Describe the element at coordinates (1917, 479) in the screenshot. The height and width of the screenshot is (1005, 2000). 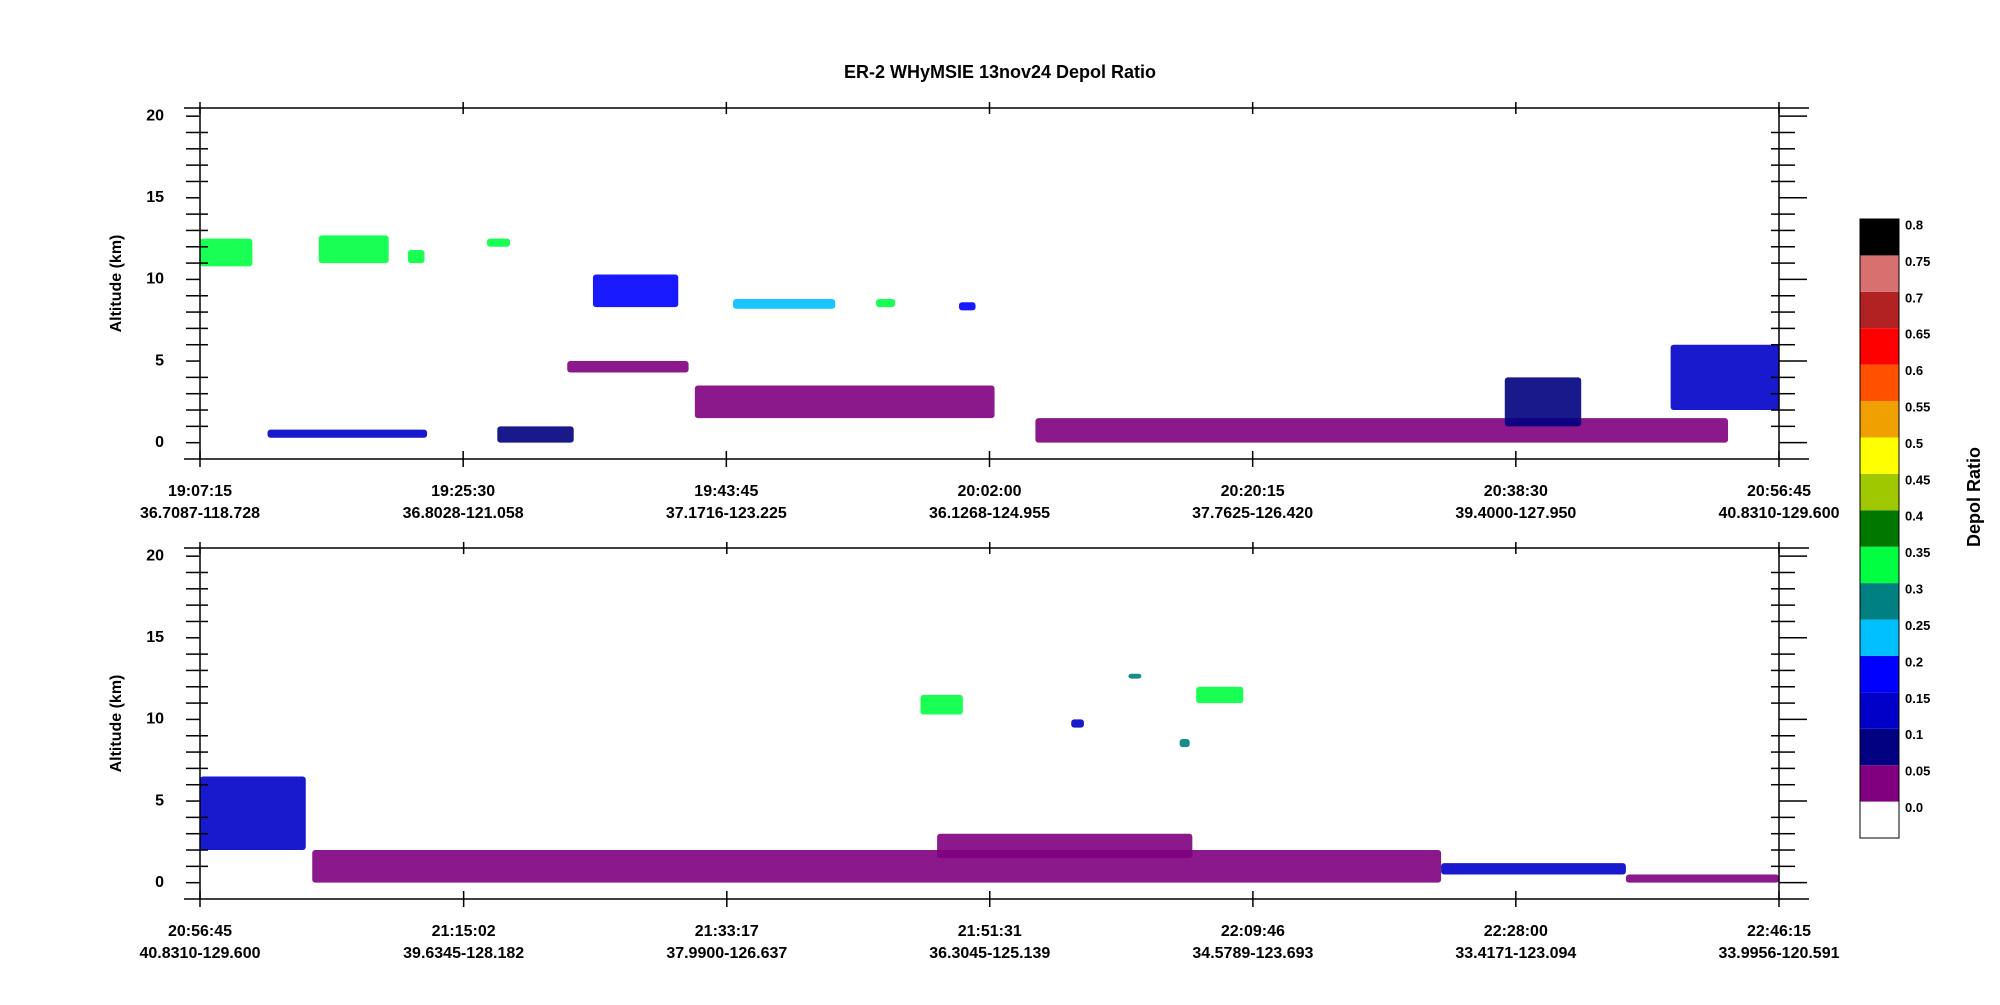
I see `colorbar-tick-label: 0.45` at that location.